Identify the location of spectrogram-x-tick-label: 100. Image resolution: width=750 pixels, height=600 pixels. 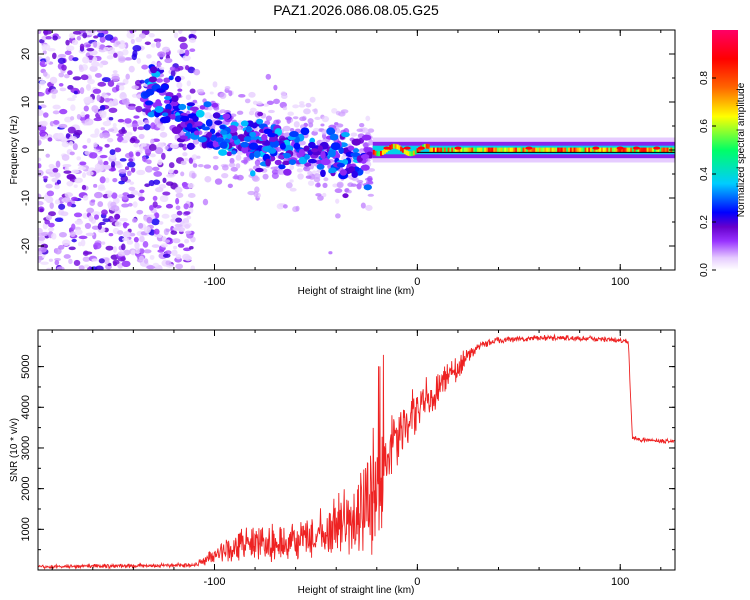
(620, 282).